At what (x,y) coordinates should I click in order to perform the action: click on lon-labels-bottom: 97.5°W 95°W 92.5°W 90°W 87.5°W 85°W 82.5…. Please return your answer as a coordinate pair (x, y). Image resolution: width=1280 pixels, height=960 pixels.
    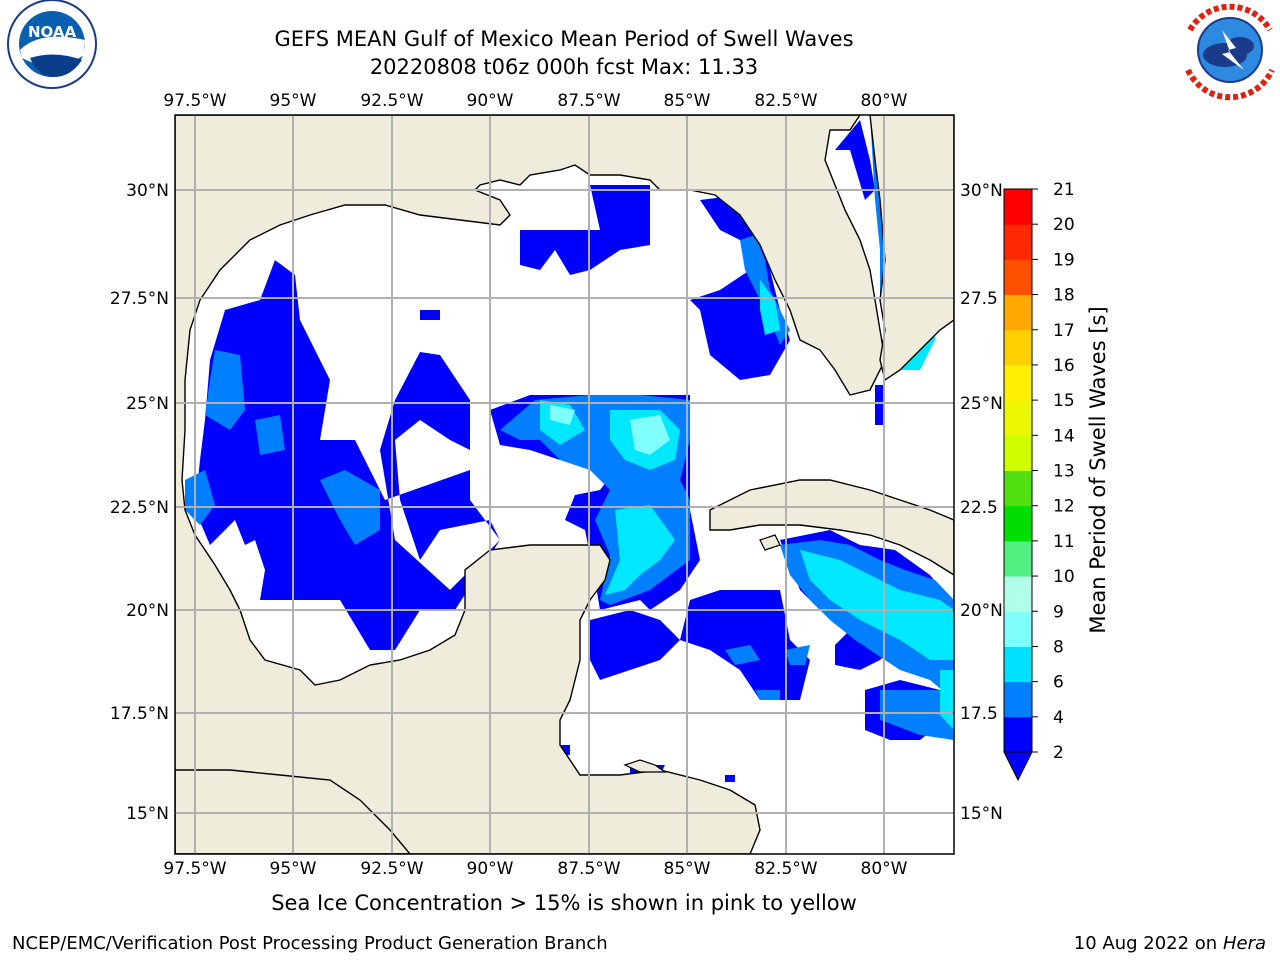
    Looking at the image, I should click on (535, 869).